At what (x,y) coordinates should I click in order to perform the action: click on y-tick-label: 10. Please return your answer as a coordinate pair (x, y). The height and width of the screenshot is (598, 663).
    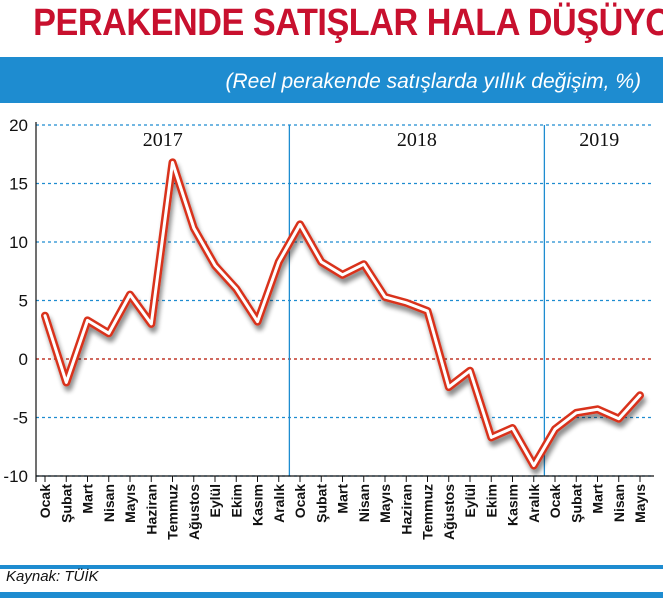
    Looking at the image, I should click on (18, 242).